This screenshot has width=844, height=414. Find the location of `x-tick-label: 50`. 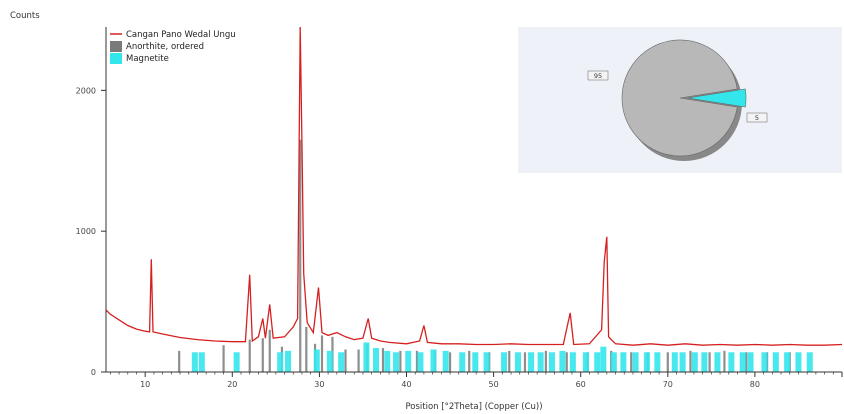

x-tick-label: 50 is located at coordinates (494, 384).